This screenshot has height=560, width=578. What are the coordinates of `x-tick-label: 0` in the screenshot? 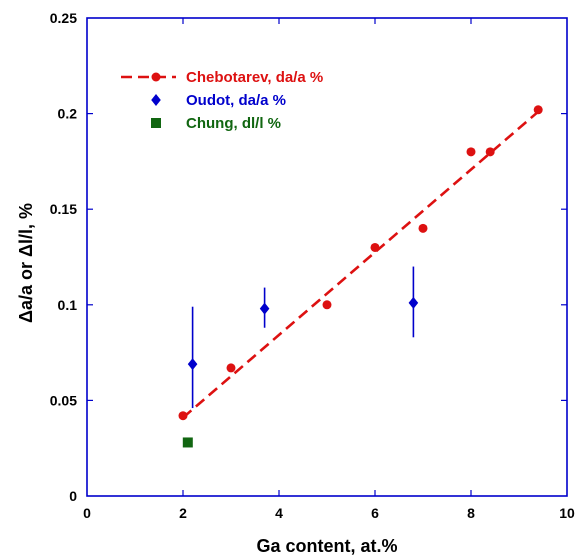 It's located at (87, 513).